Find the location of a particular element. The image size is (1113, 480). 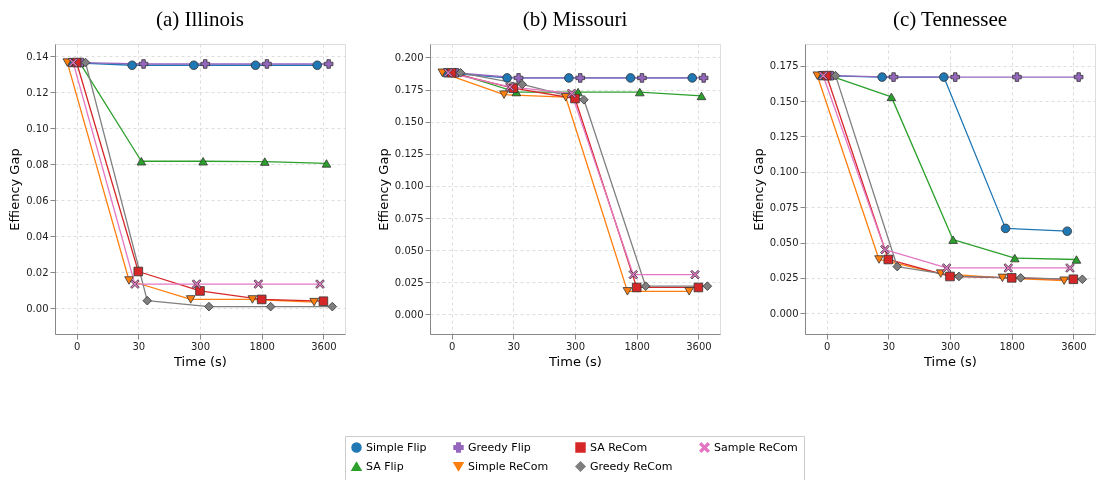

legend-label: Simple ReCom is located at coordinates (508, 466).